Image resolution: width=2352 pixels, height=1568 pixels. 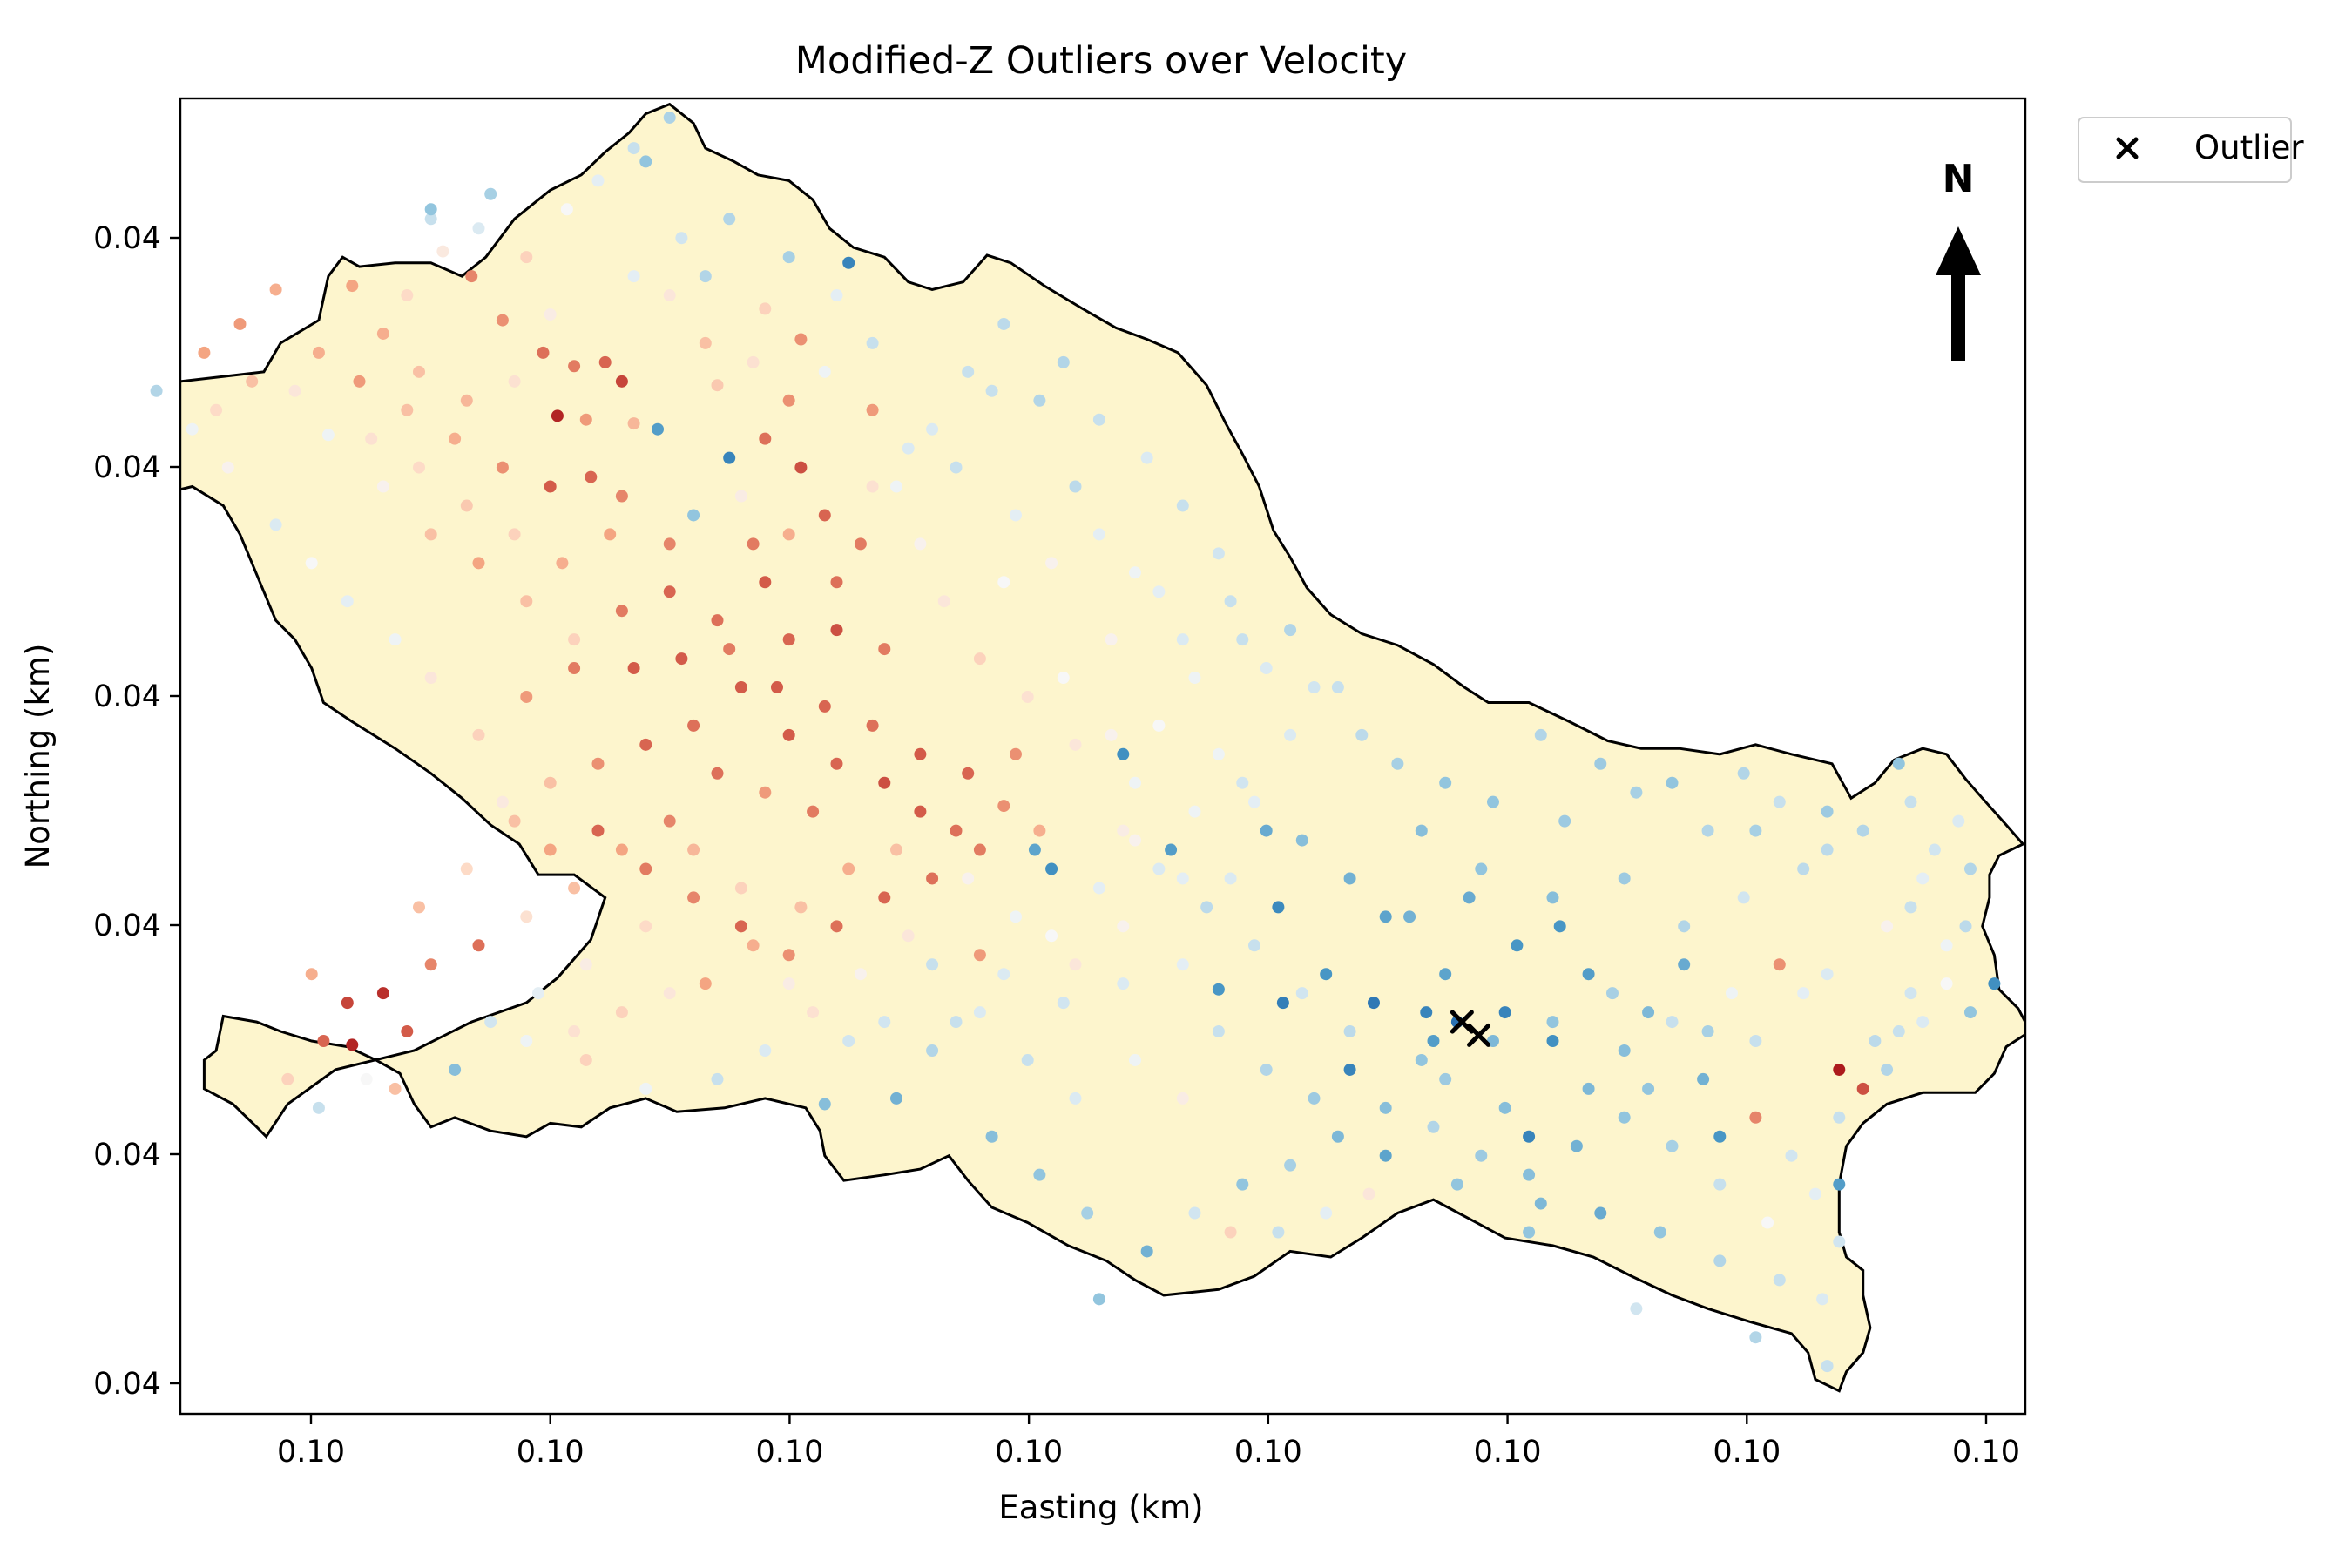 What do you see at coordinates (2249, 147) in the screenshot?
I see `legend-outlier-label: Outlier` at bounding box center [2249, 147].